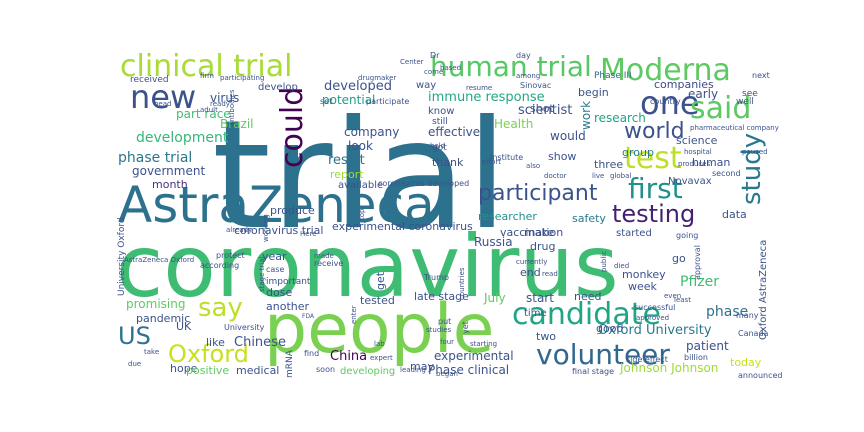 The width and height of the screenshot is (864, 432). I want to click on word-approved: approved, so click(652, 318).